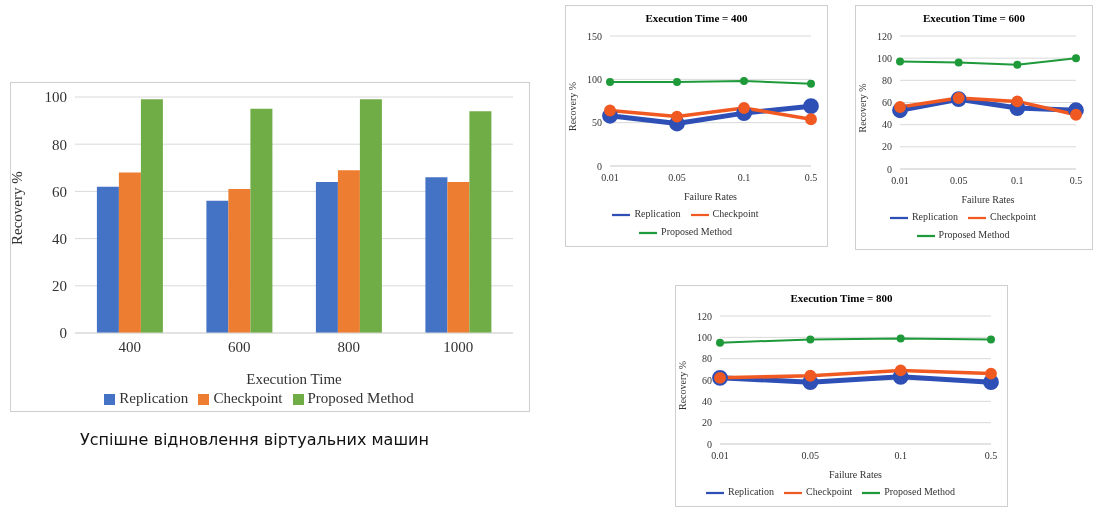  What do you see at coordinates (294, 379) in the screenshot?
I see `x-axis-title: Execution Time` at bounding box center [294, 379].